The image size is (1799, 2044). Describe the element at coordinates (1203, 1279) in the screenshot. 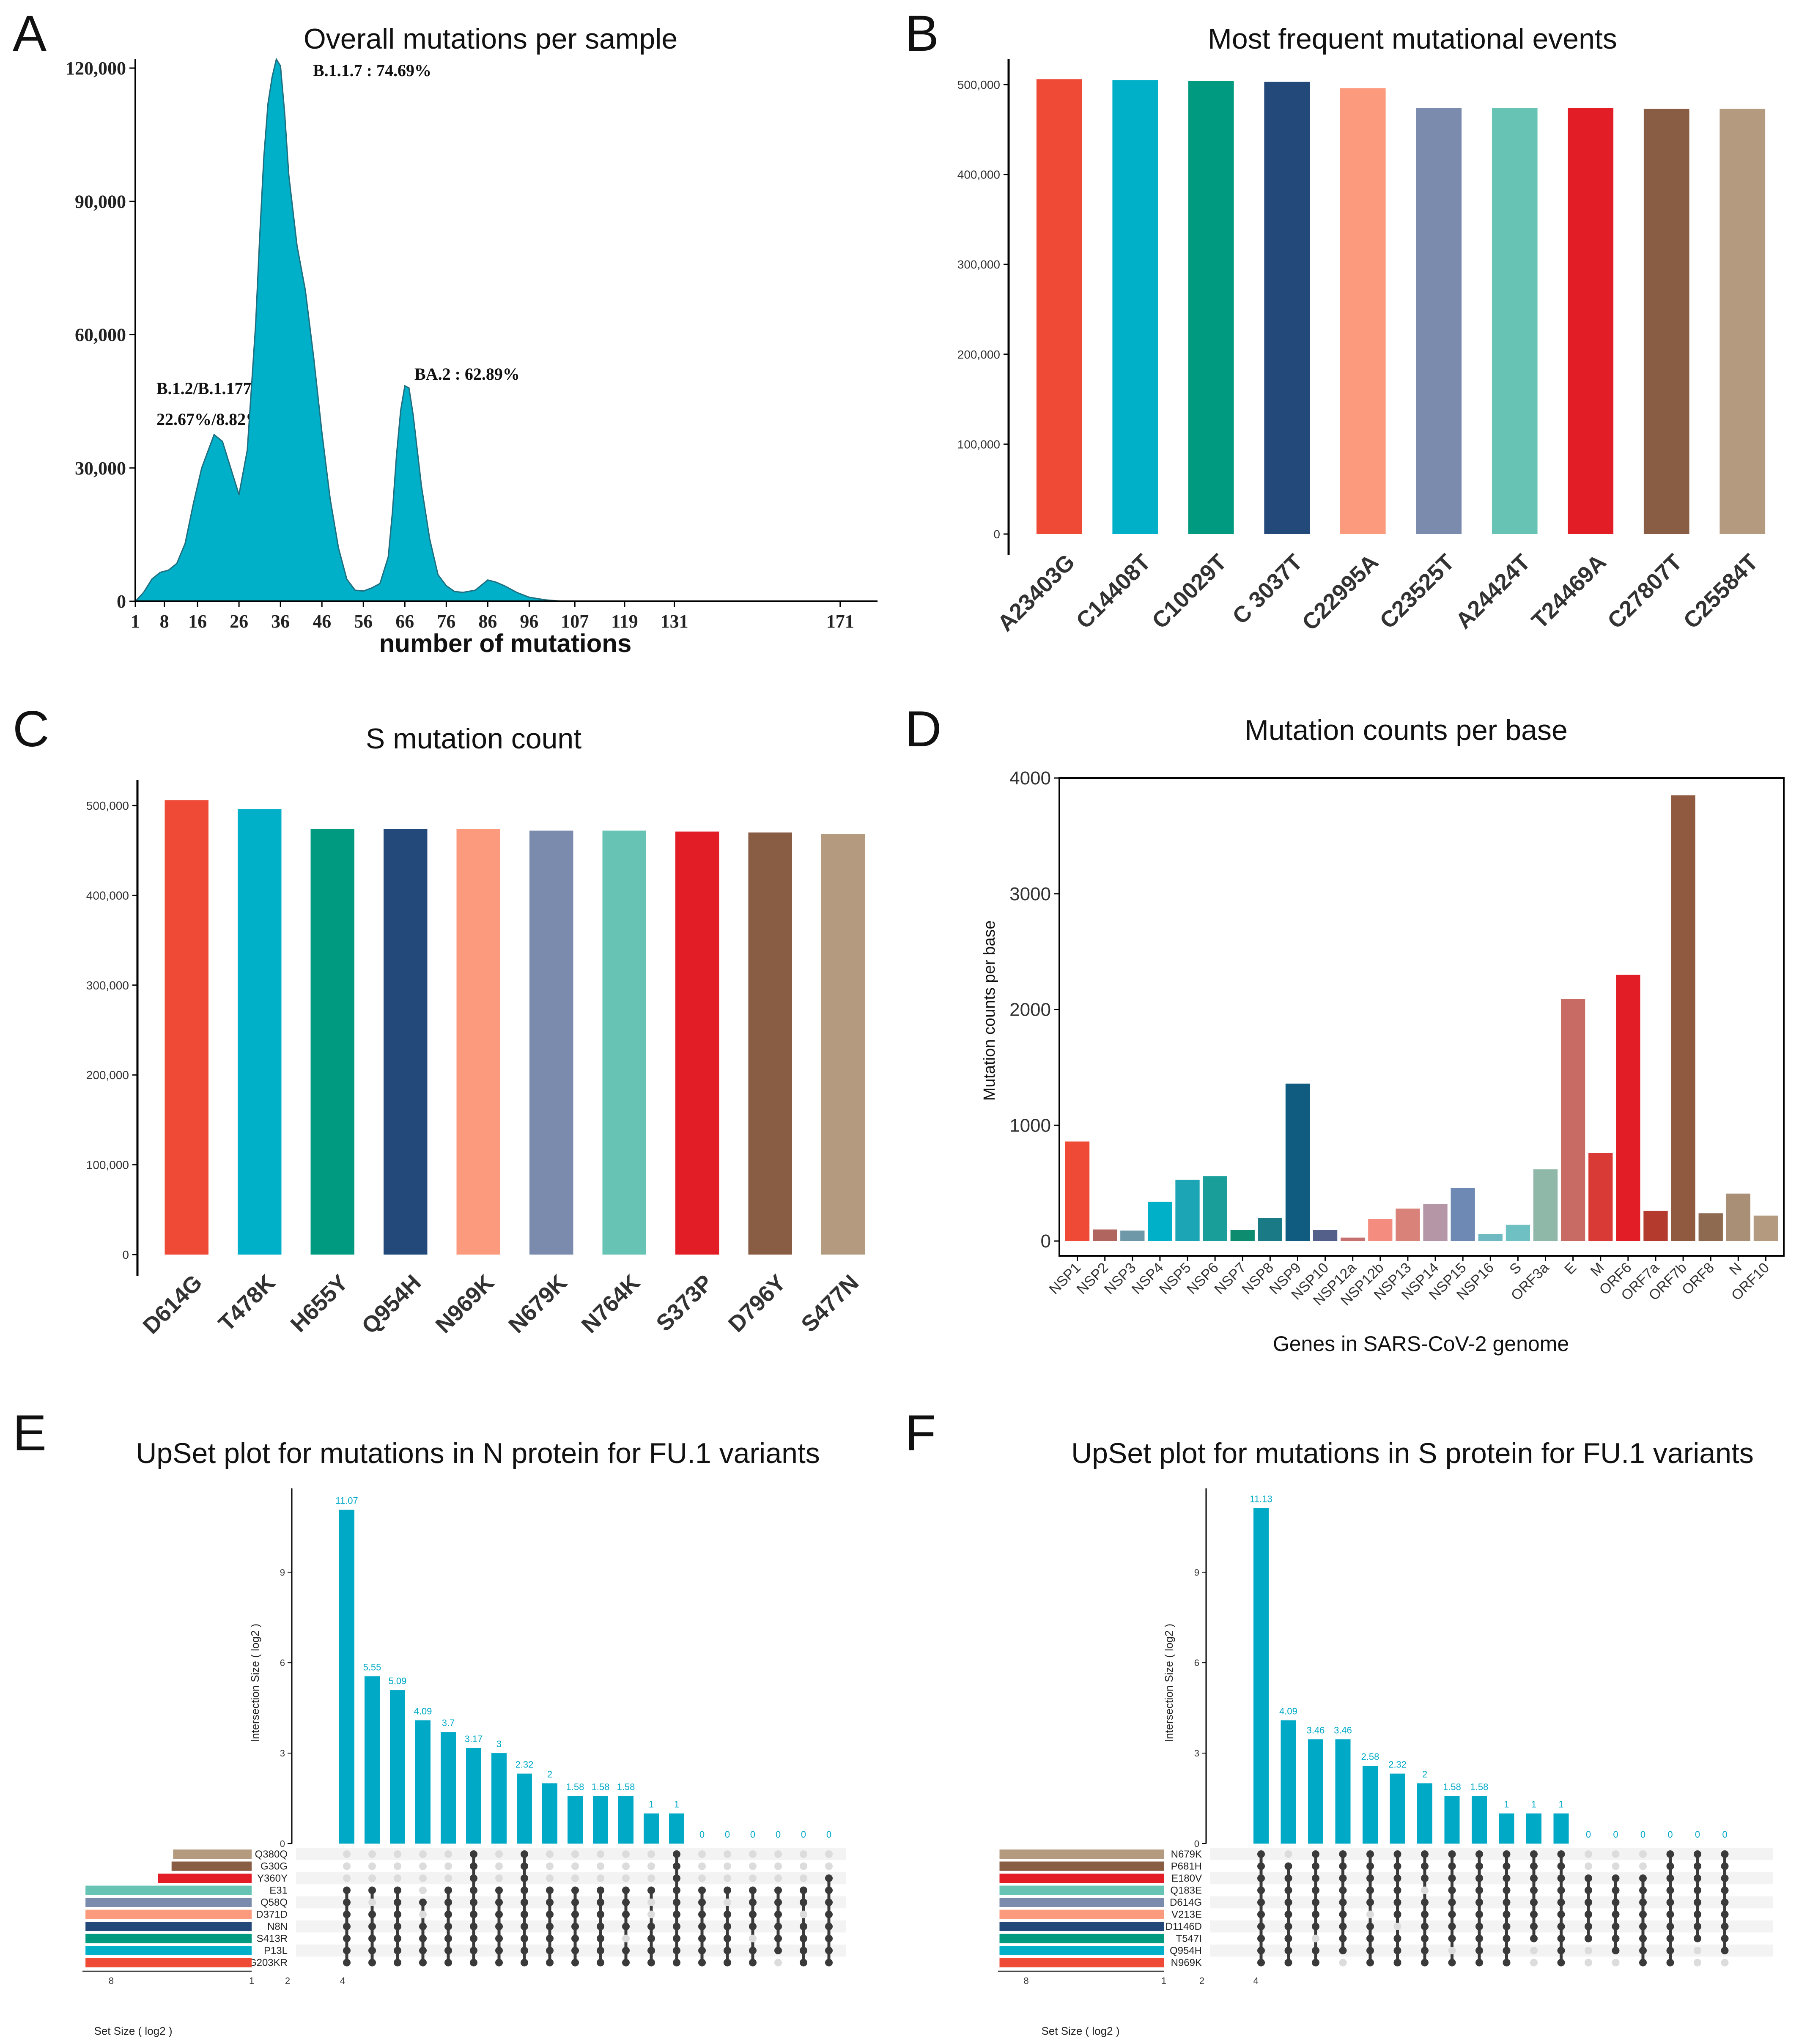

I see `x-tick-label: NSP6` at that location.